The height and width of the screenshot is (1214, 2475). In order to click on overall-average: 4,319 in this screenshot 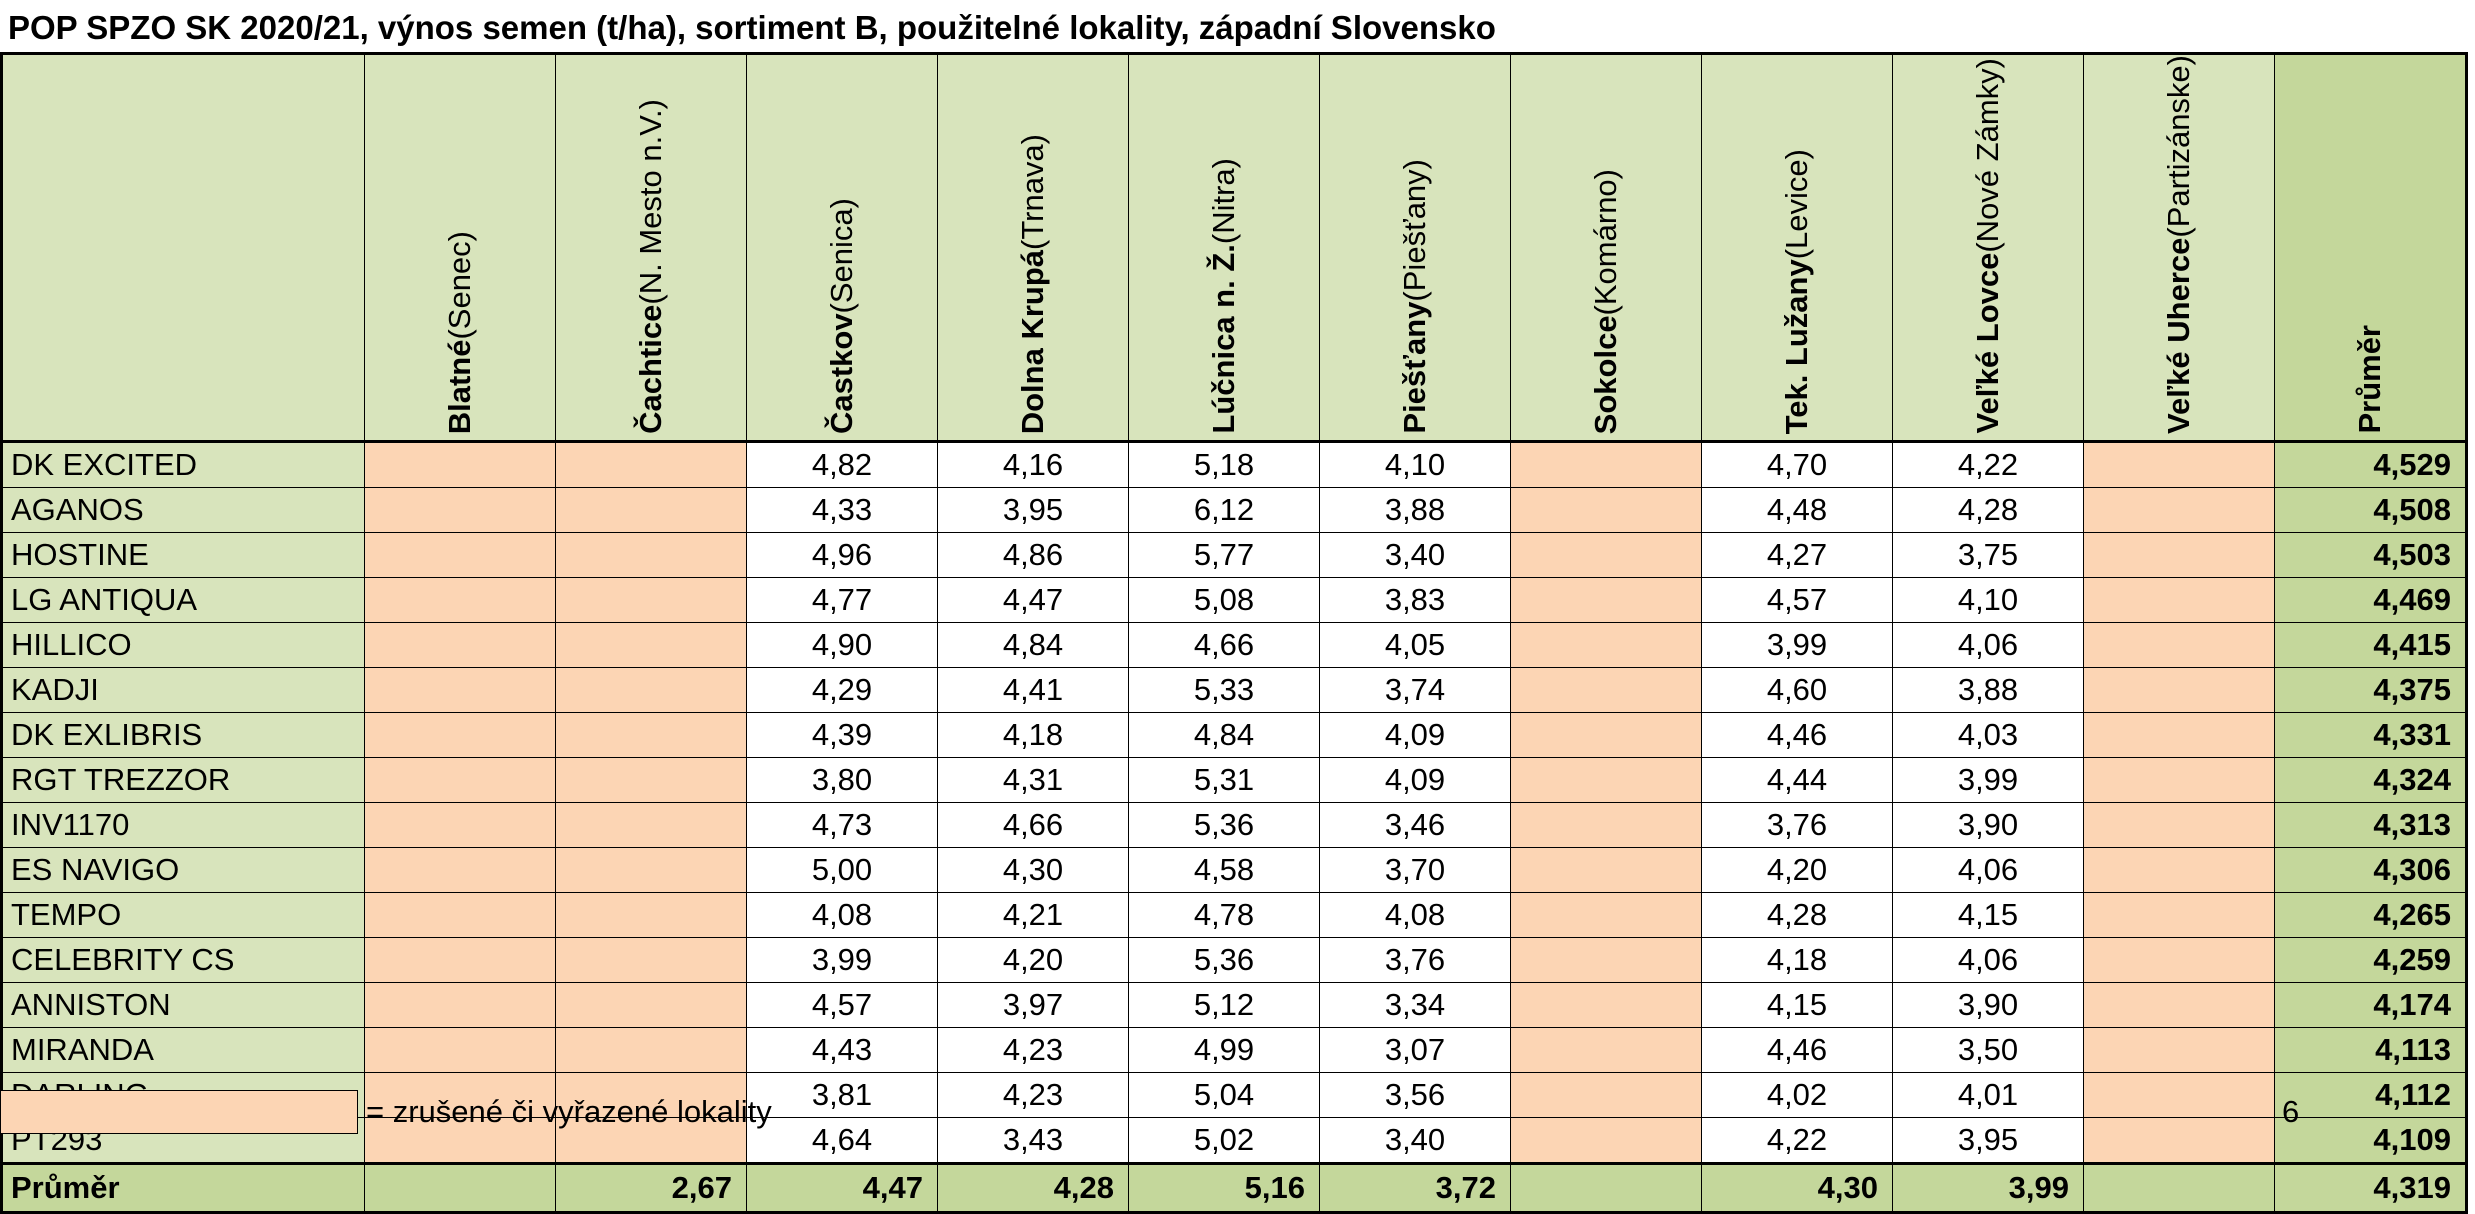, I will do `click(2371, 1187)`.